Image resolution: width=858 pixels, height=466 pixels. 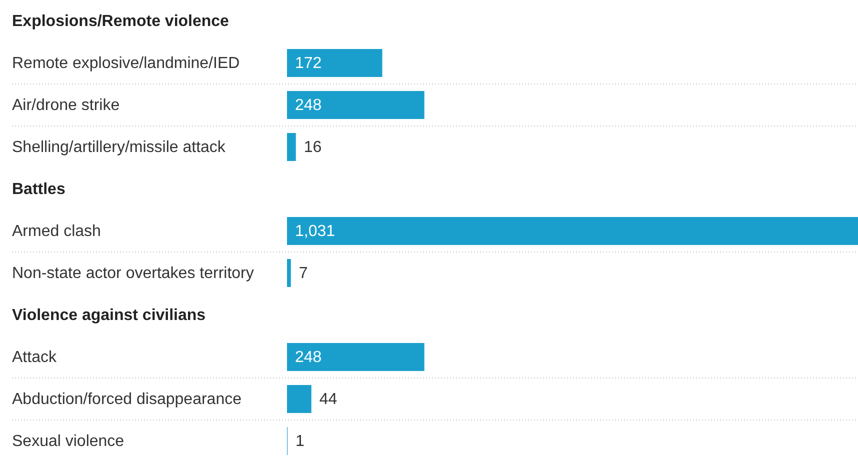 I want to click on data-label: 7, so click(x=303, y=273).